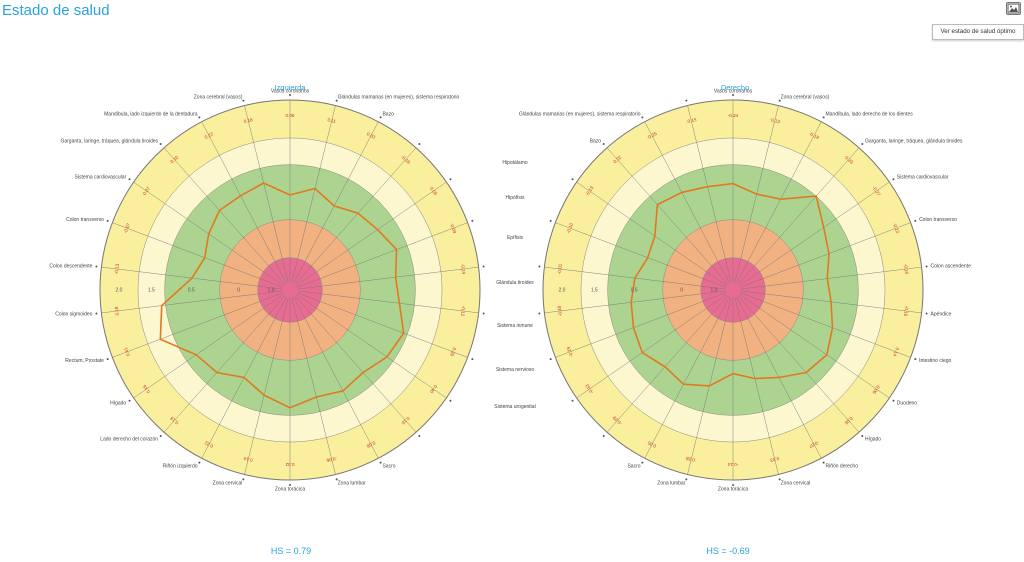  I want to click on axis-label: Riñón izquierdo, so click(180, 467).